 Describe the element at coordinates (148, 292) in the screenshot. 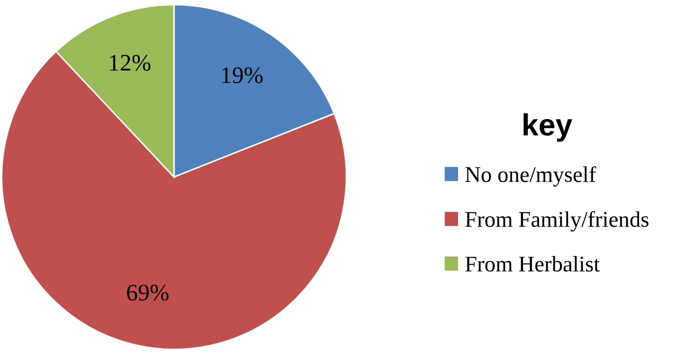

I see `data-label: 69%` at that location.